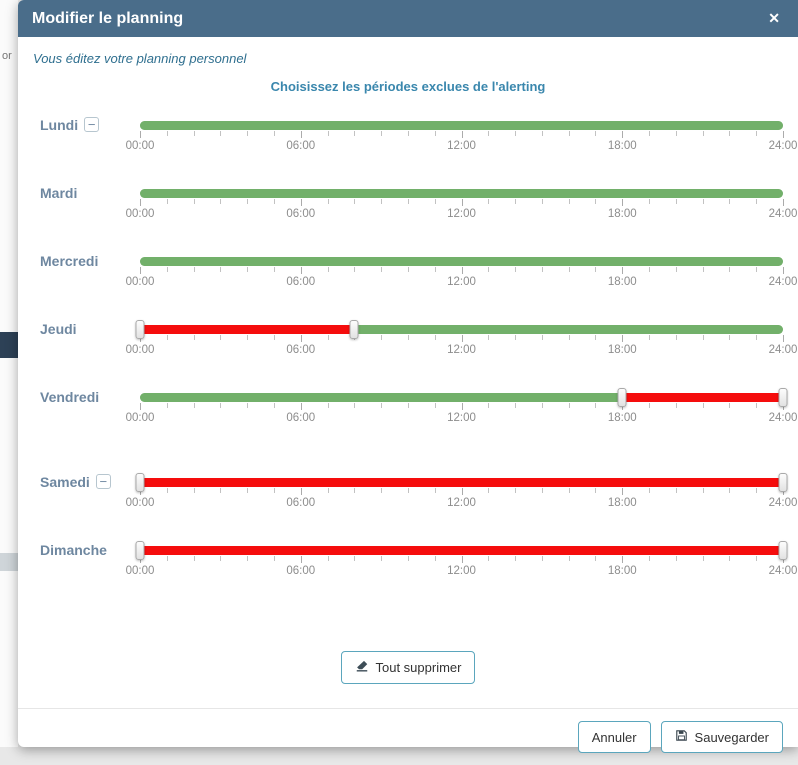  Describe the element at coordinates (721, 737) in the screenshot. I see `save-button: Sauvegarder` at that location.